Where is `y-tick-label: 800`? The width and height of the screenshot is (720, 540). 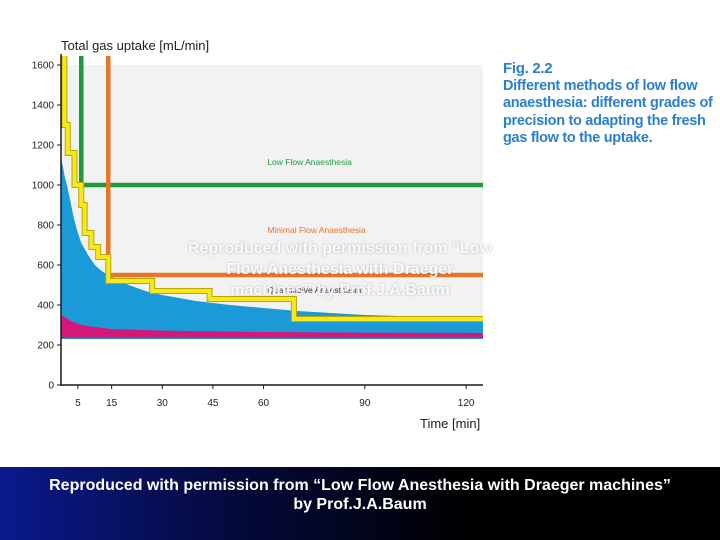 y-tick-label: 800 is located at coordinates (45, 226).